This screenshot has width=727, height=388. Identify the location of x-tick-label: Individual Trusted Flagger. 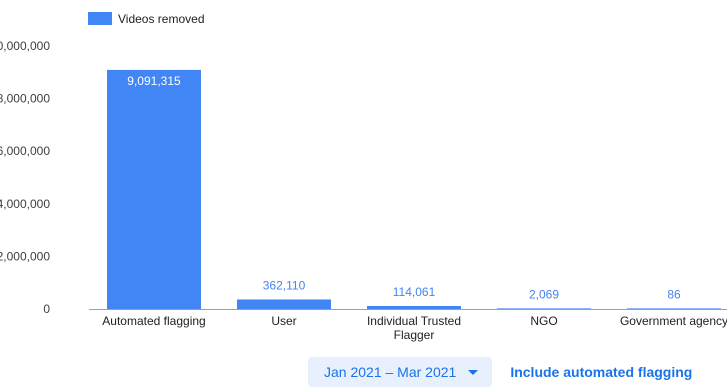
(414, 328).